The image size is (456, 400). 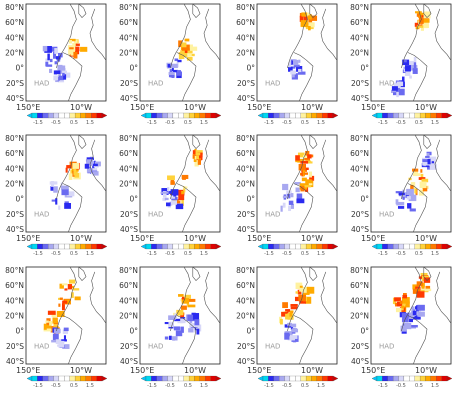 I want to click on latitude-label: 80°N, so click(x=14, y=138).